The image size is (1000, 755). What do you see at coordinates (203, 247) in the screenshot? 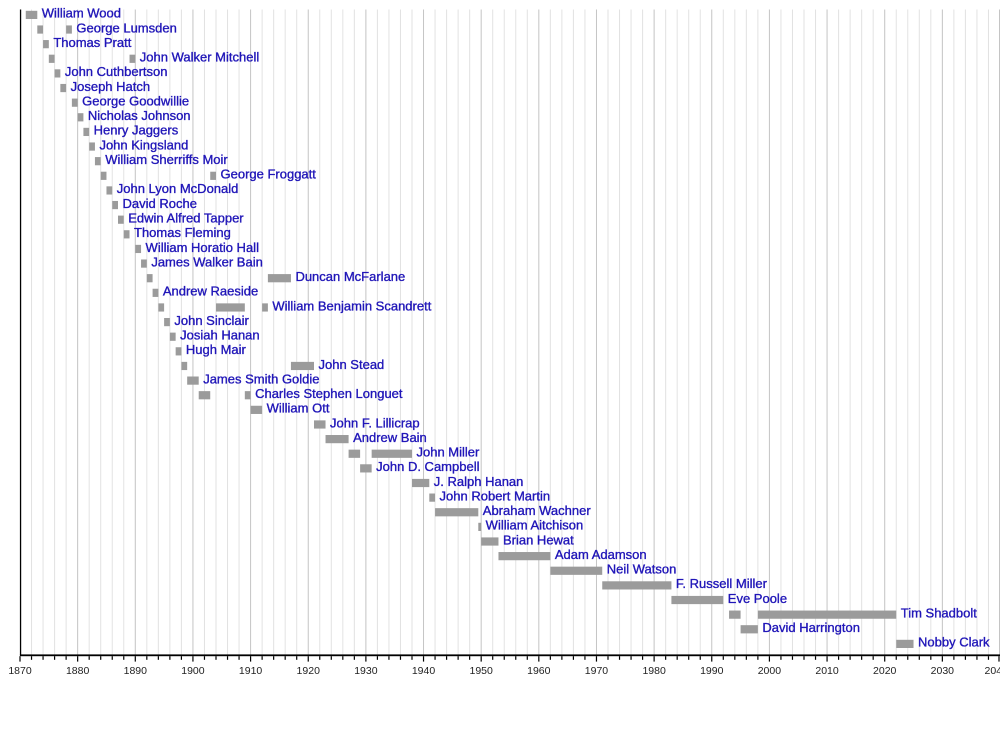
I see `svg-text: William Horatio Hall` at bounding box center [203, 247].